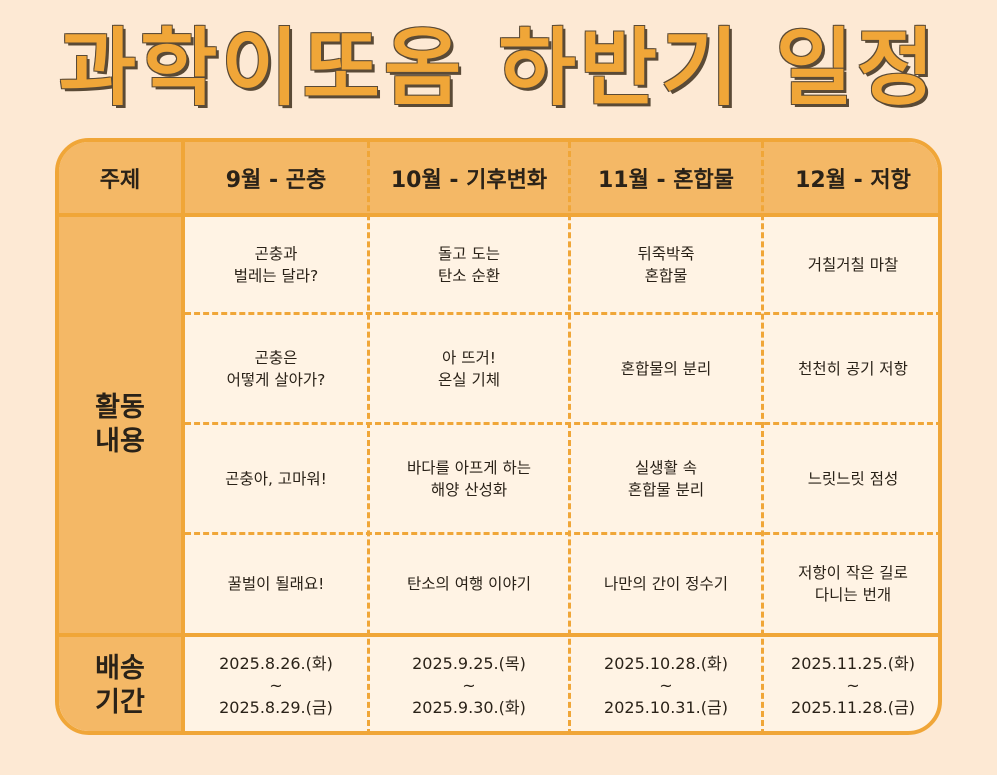  What do you see at coordinates (120, 686) in the screenshot?
I see `delivery-label: 배송 기간` at bounding box center [120, 686].